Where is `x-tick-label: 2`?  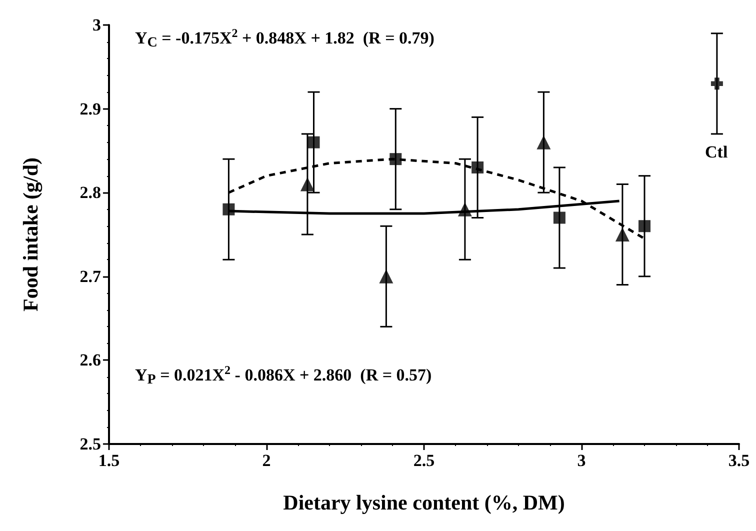 x-tick-label: 2 is located at coordinates (266, 460).